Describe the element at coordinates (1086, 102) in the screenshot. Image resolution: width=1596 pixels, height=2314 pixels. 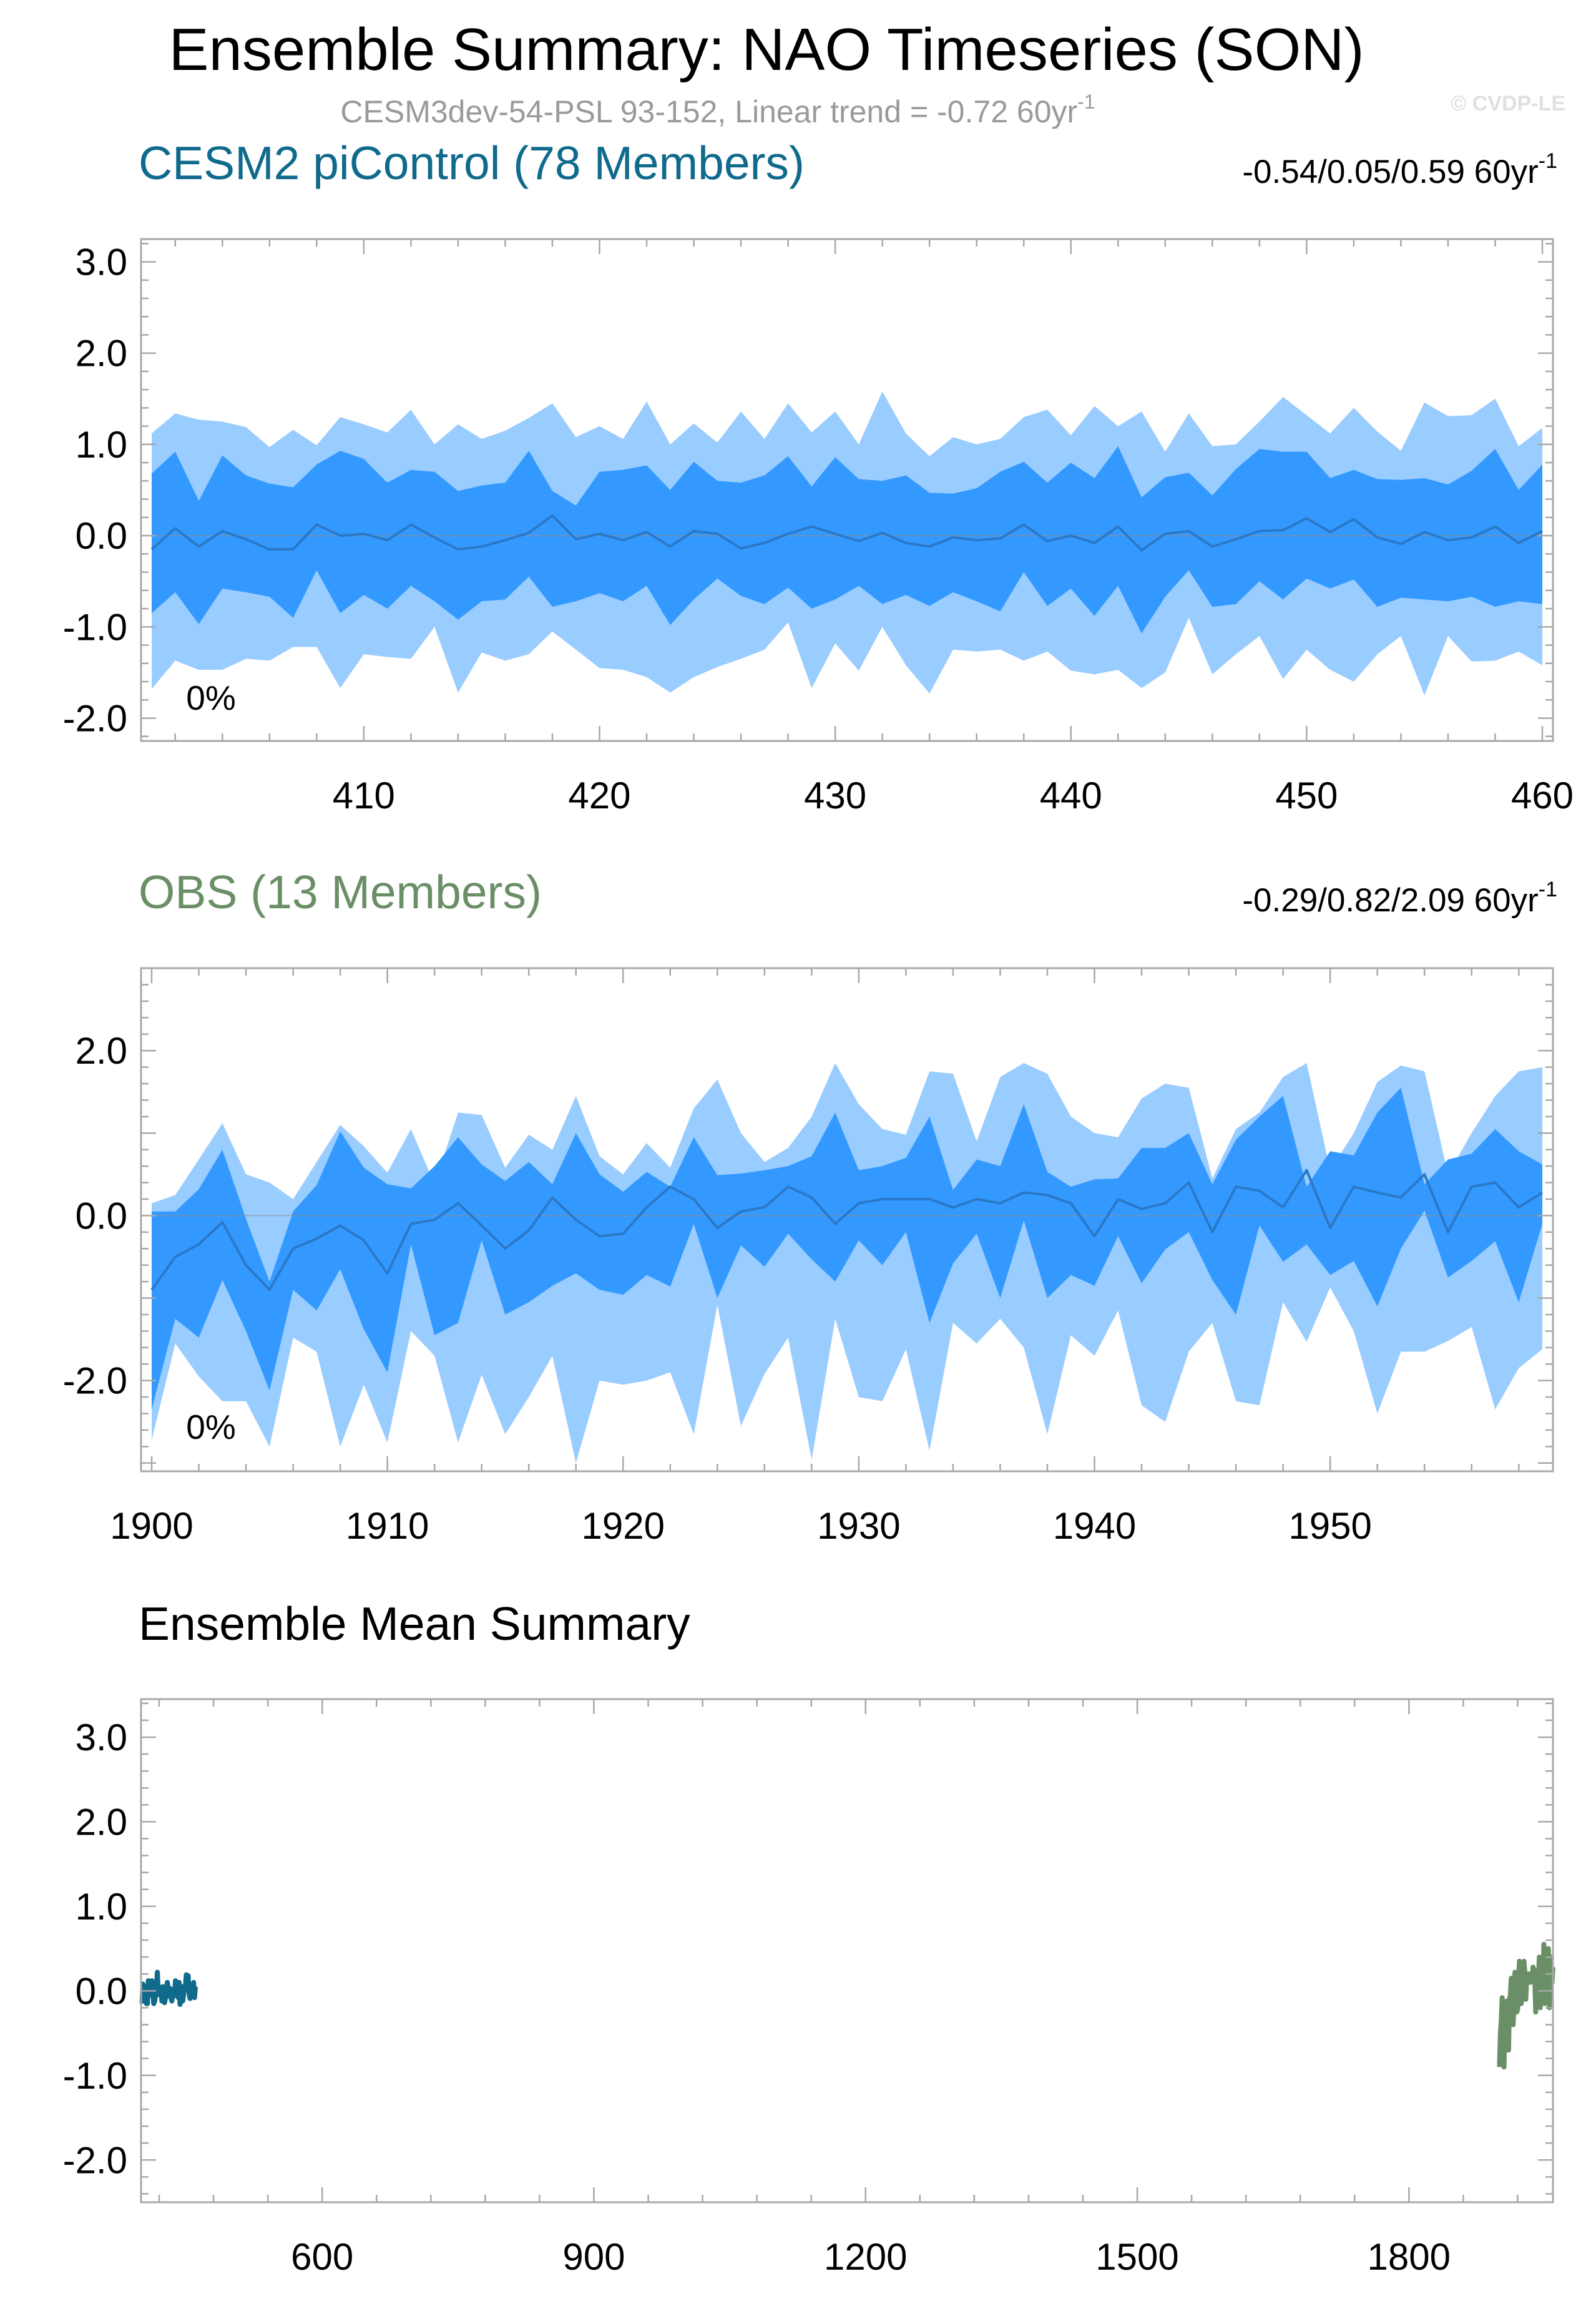
I see `figure-subtitle-sup: -1` at that location.